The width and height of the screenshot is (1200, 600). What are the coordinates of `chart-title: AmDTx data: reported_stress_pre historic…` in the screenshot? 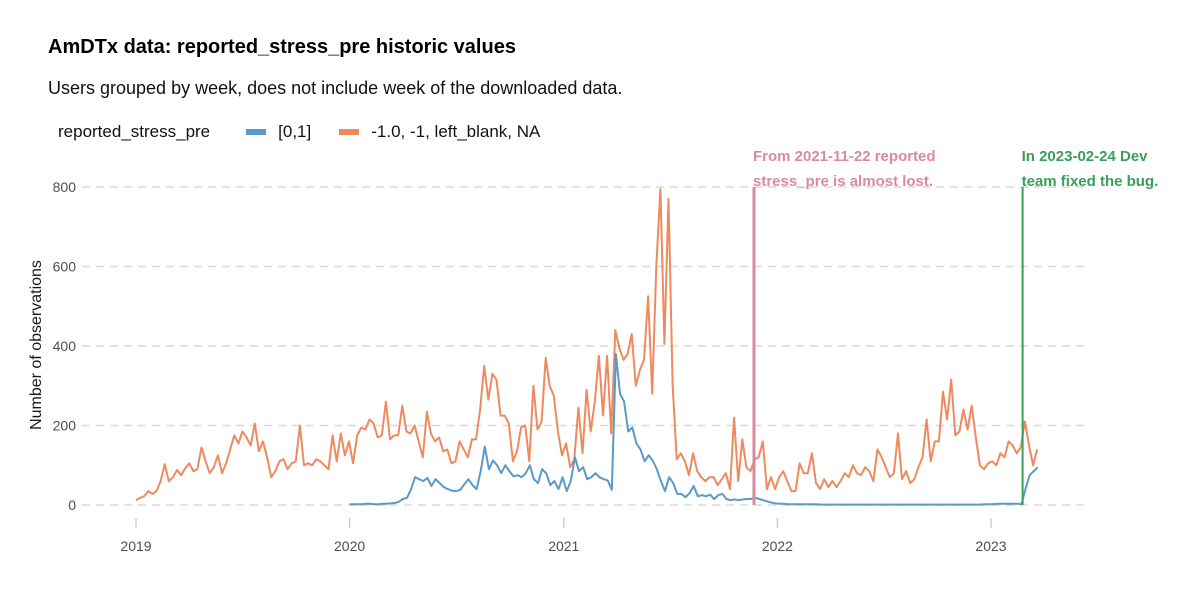 It's located at (282, 47).